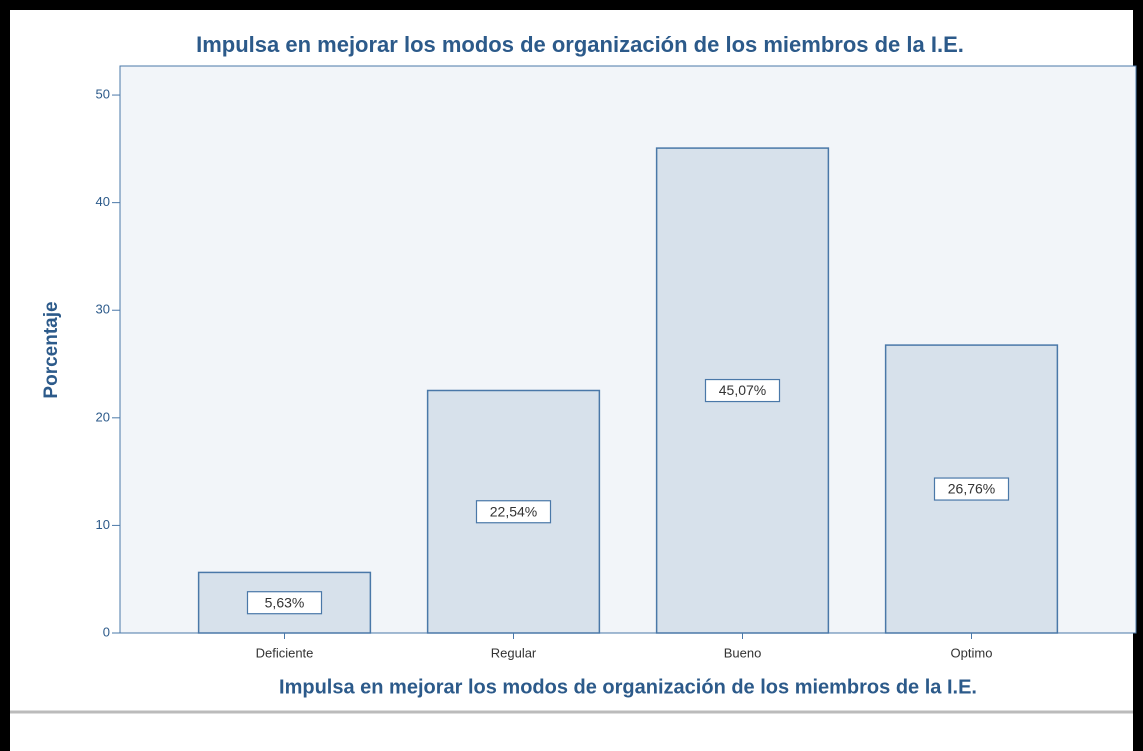 The image size is (1143, 751). Describe the element at coordinates (743, 652) in the screenshot. I see `x-tick-label: Bueno` at that location.